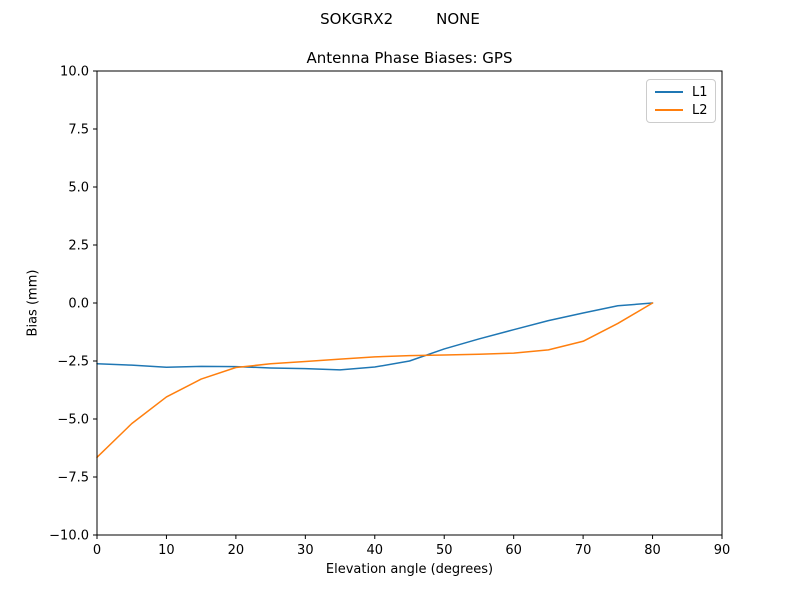 This screenshot has width=800, height=600. Describe the element at coordinates (78, 246) in the screenshot. I see `y-tick-label: 2.5` at that location.